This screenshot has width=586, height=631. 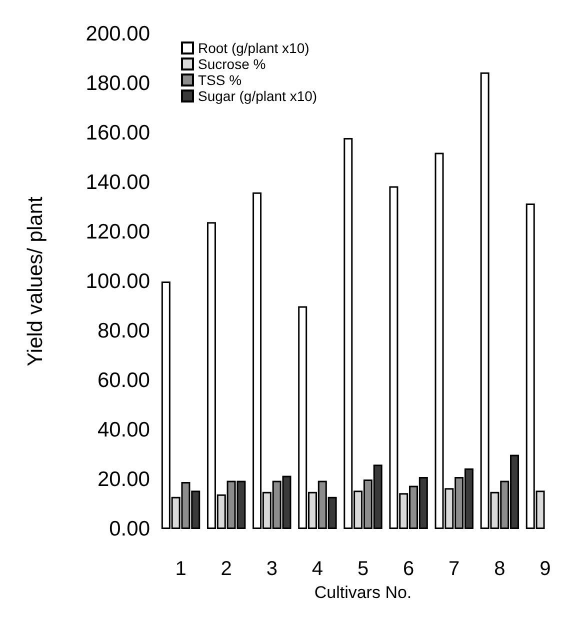 What do you see at coordinates (254, 48) in the screenshot?
I see `legend-label: Root (g/plant x10)` at bounding box center [254, 48].